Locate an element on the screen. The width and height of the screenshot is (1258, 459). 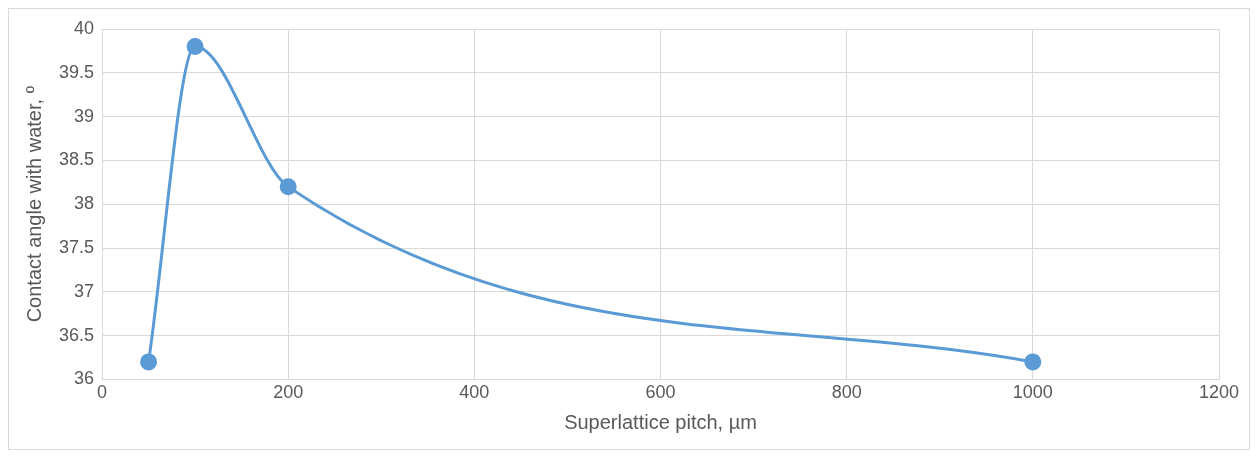
y-tick-label: 37.5 is located at coordinates (76, 246).